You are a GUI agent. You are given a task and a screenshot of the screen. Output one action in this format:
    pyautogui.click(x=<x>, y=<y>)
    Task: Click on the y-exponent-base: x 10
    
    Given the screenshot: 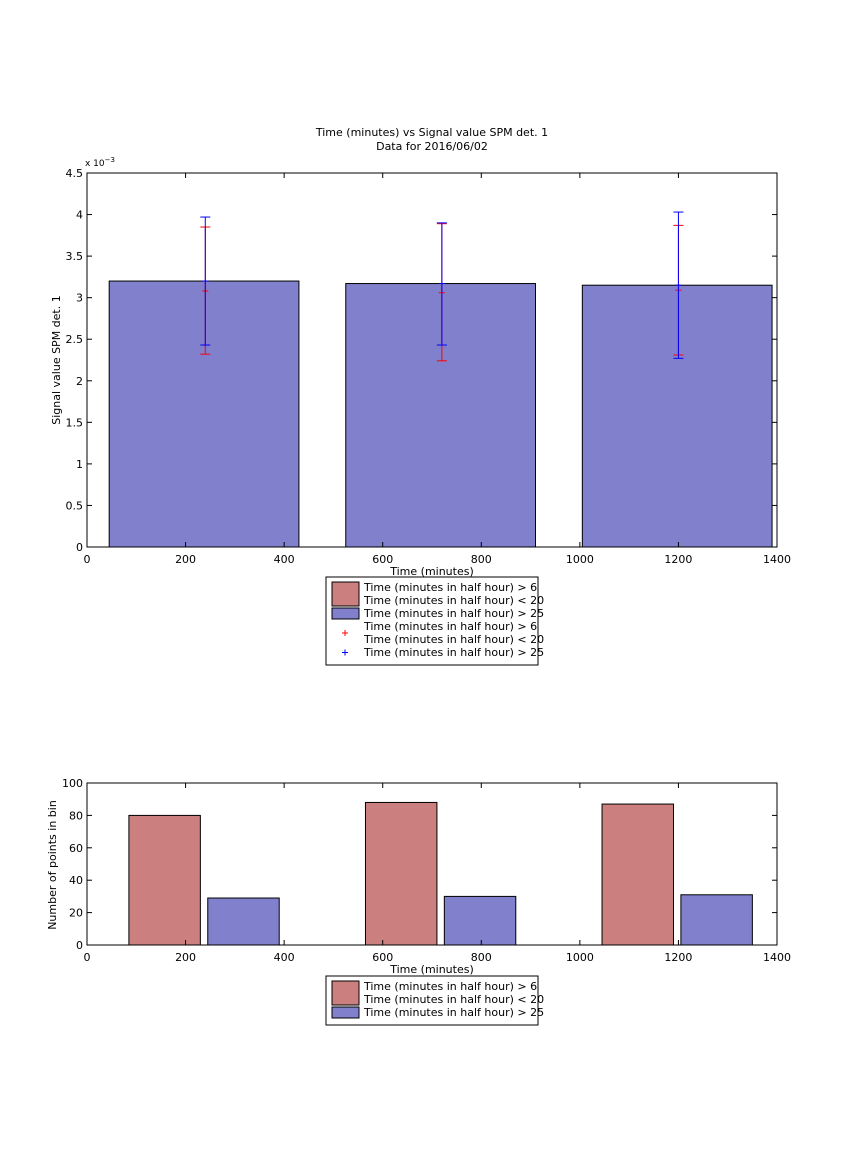 What is the action you would take?
    pyautogui.click(x=95, y=164)
    